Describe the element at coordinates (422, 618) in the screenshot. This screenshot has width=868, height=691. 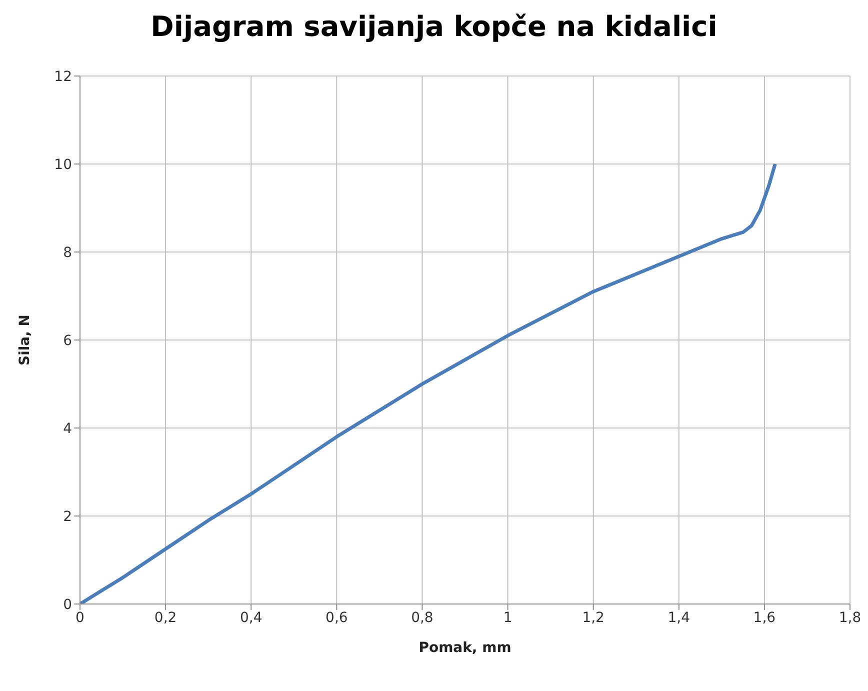
I see `x-tick-label: 0,8` at that location.